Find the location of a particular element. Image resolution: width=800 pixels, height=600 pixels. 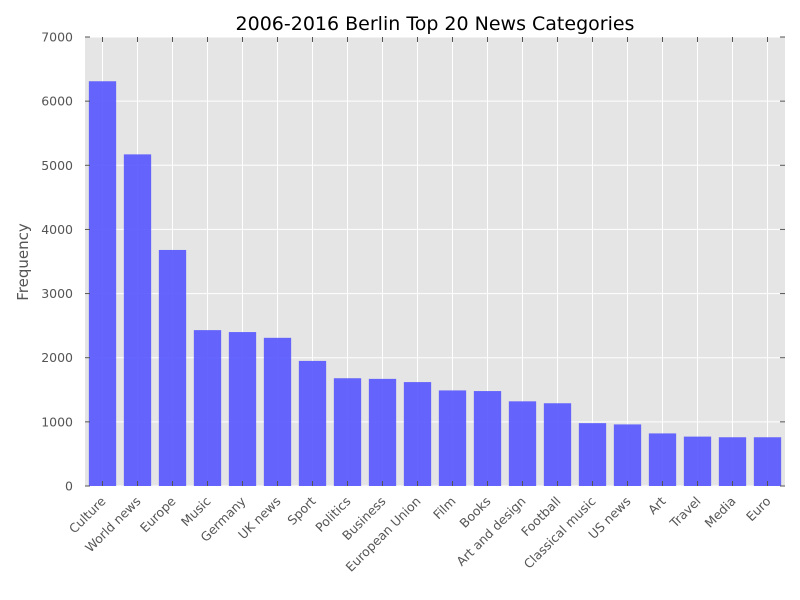

bar-business is located at coordinates (382, 432).